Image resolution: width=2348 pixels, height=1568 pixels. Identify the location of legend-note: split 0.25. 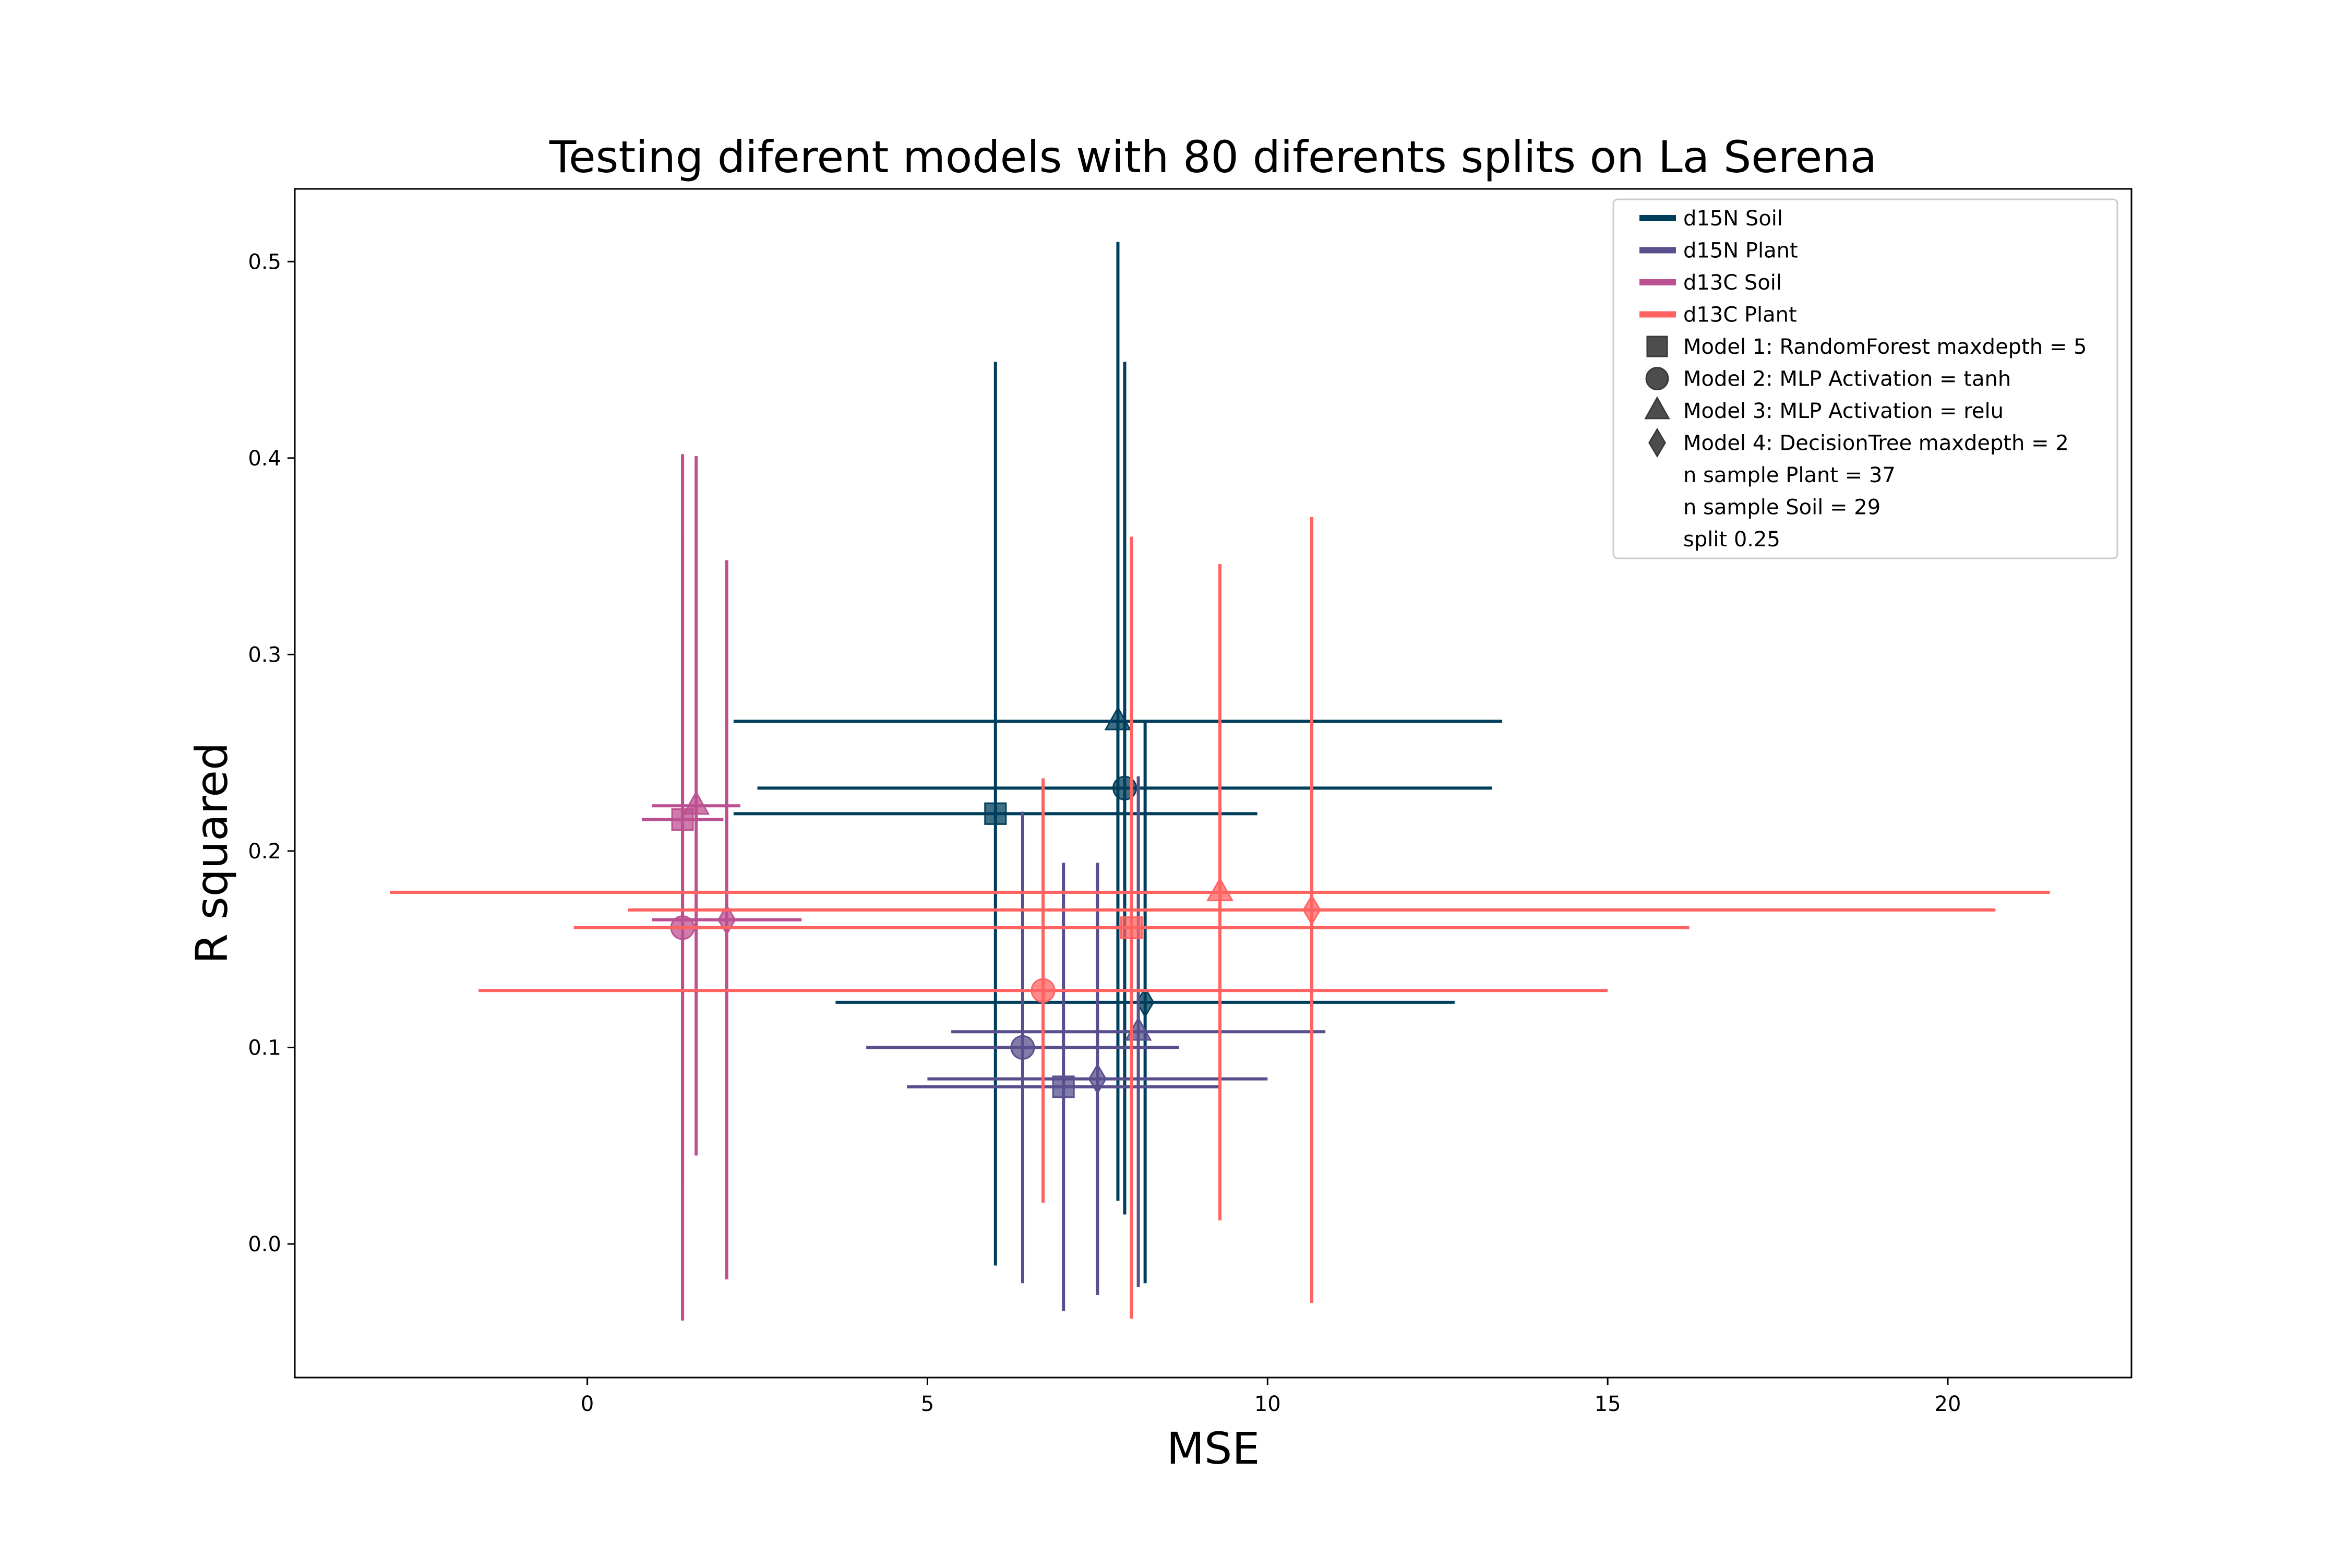
(1731, 540).